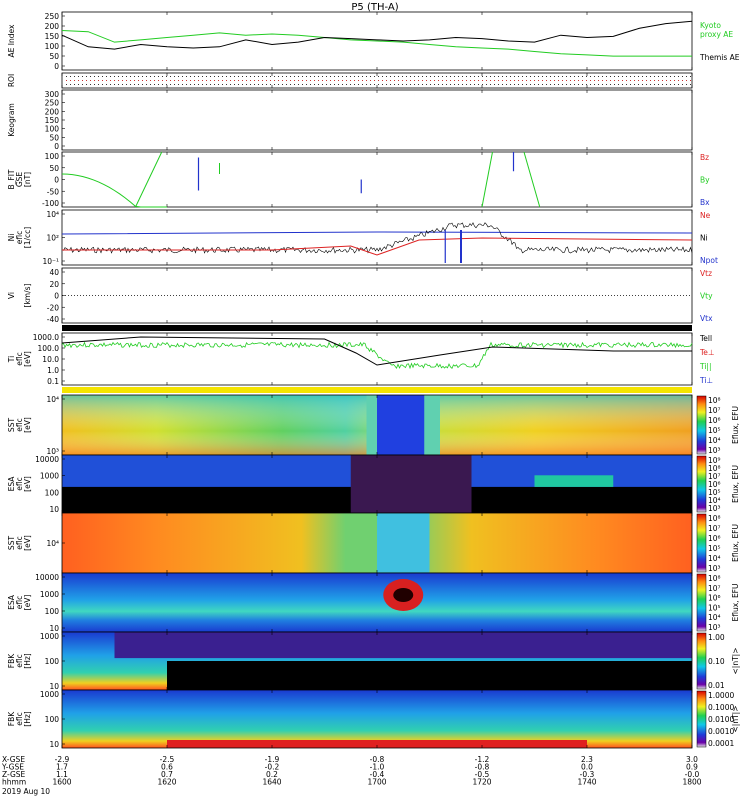 The width and height of the screenshot is (750, 800). I want to click on ytick-label: 1000.0, so click(46, 337).